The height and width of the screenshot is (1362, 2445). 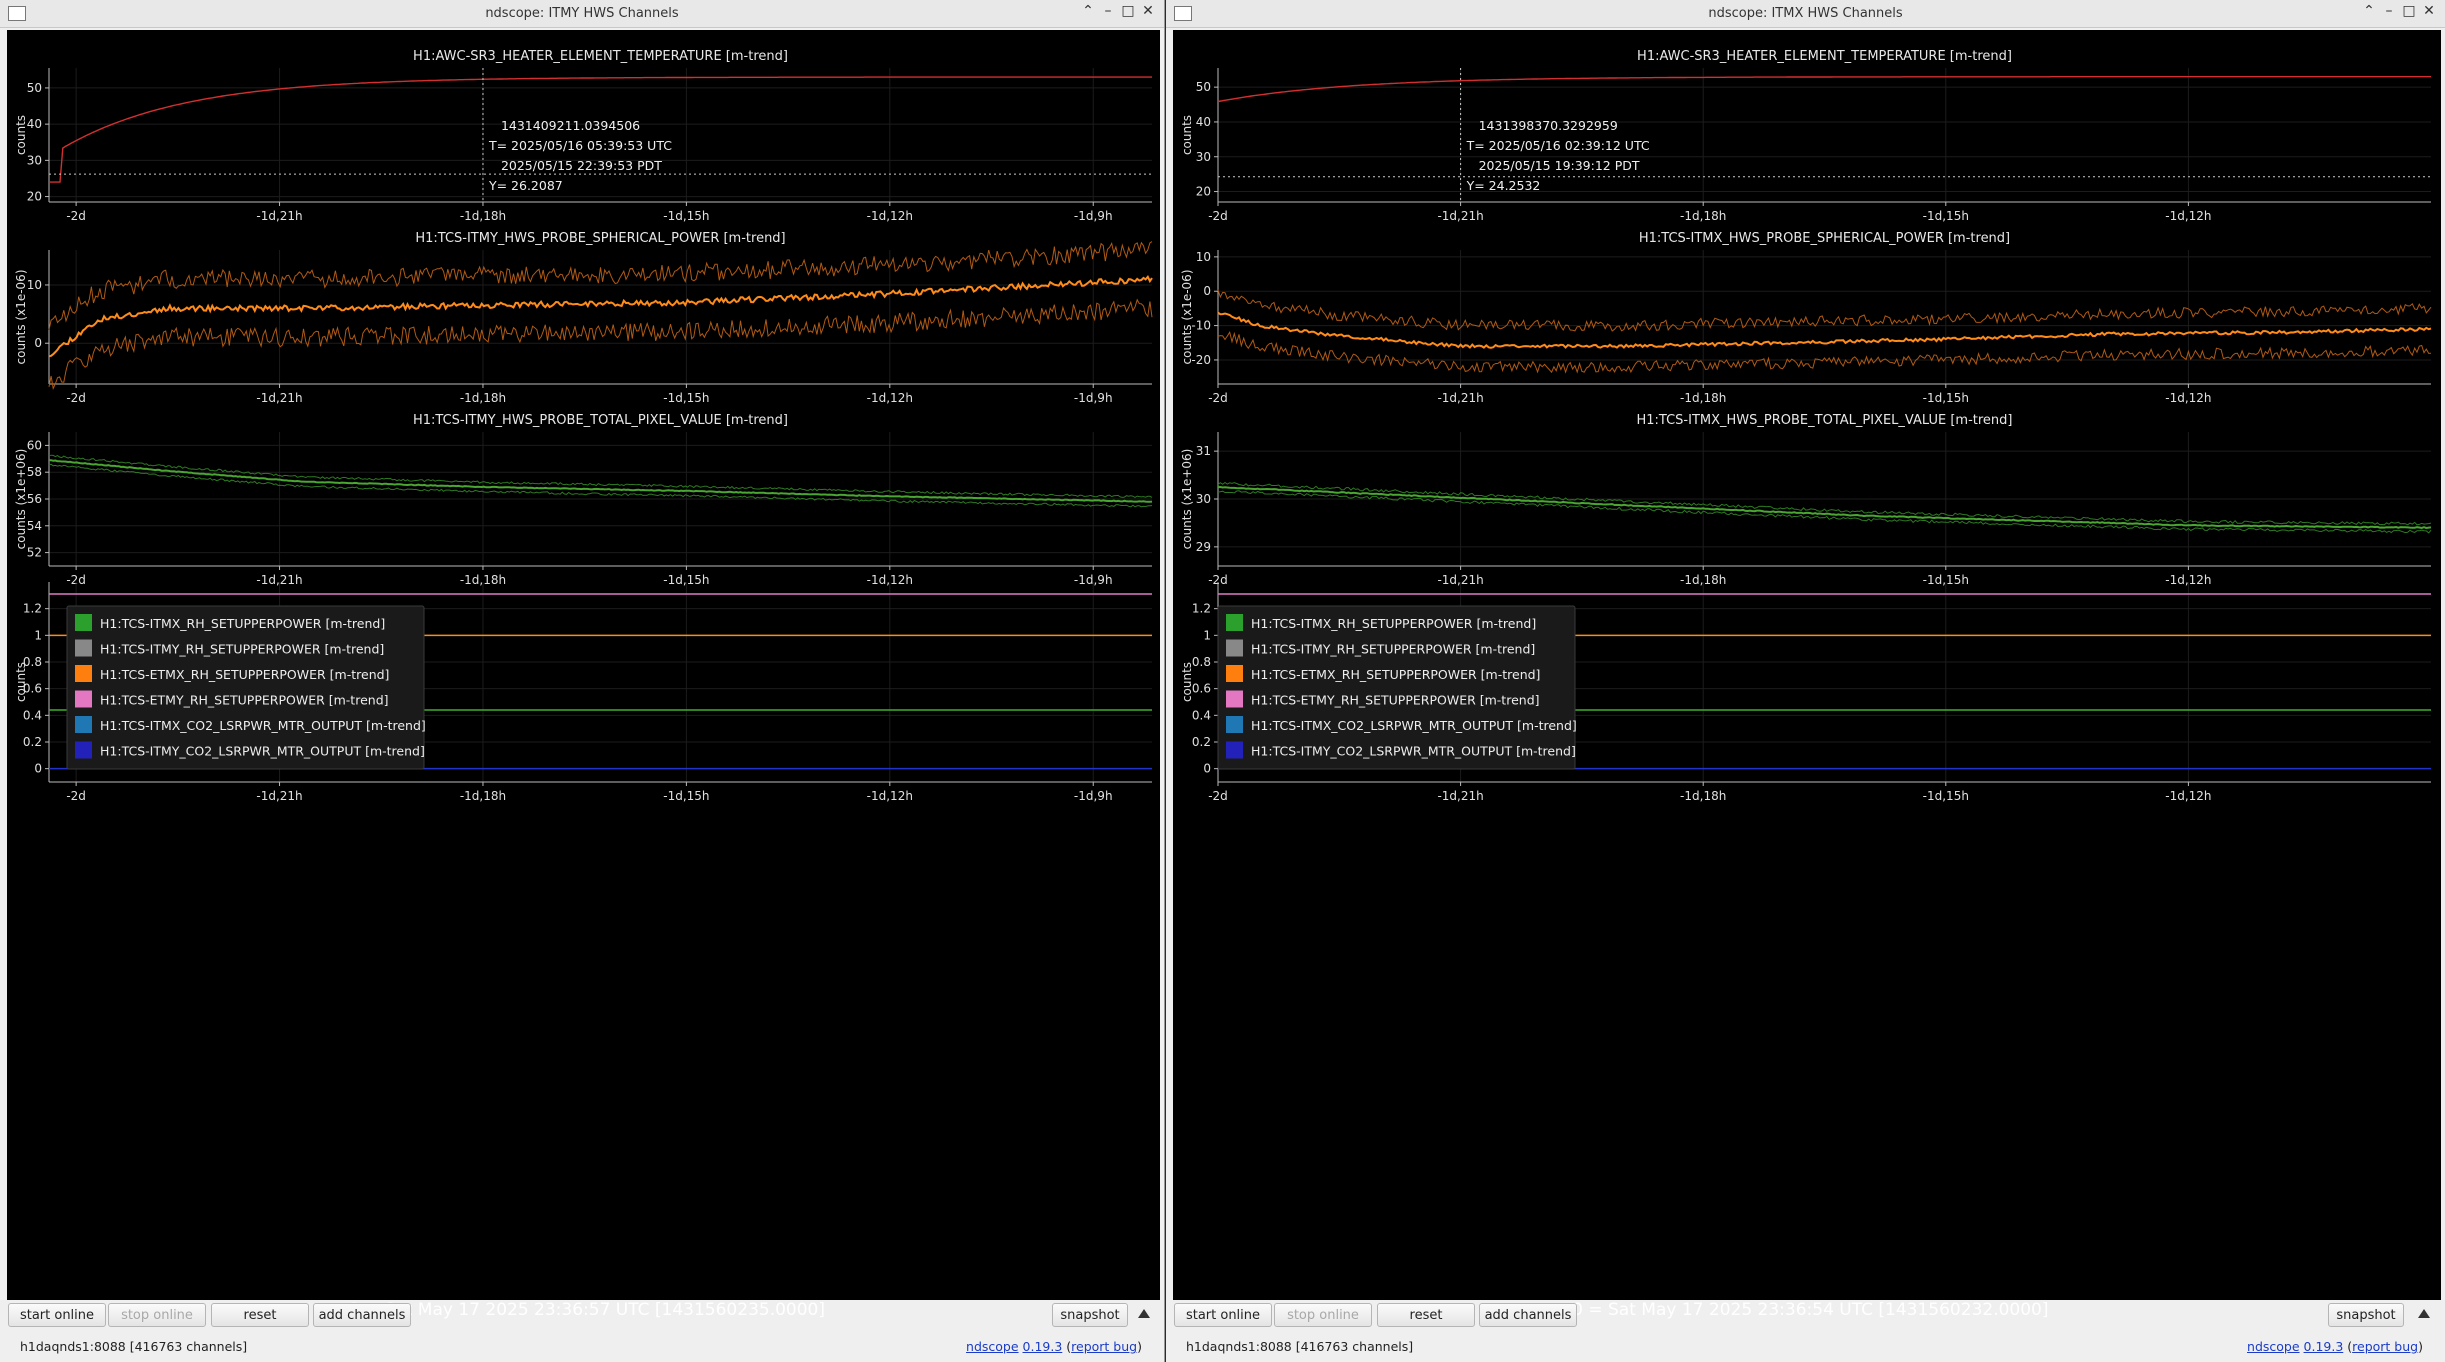 I want to click on y-tick-label: -20, so click(x=1201, y=360).